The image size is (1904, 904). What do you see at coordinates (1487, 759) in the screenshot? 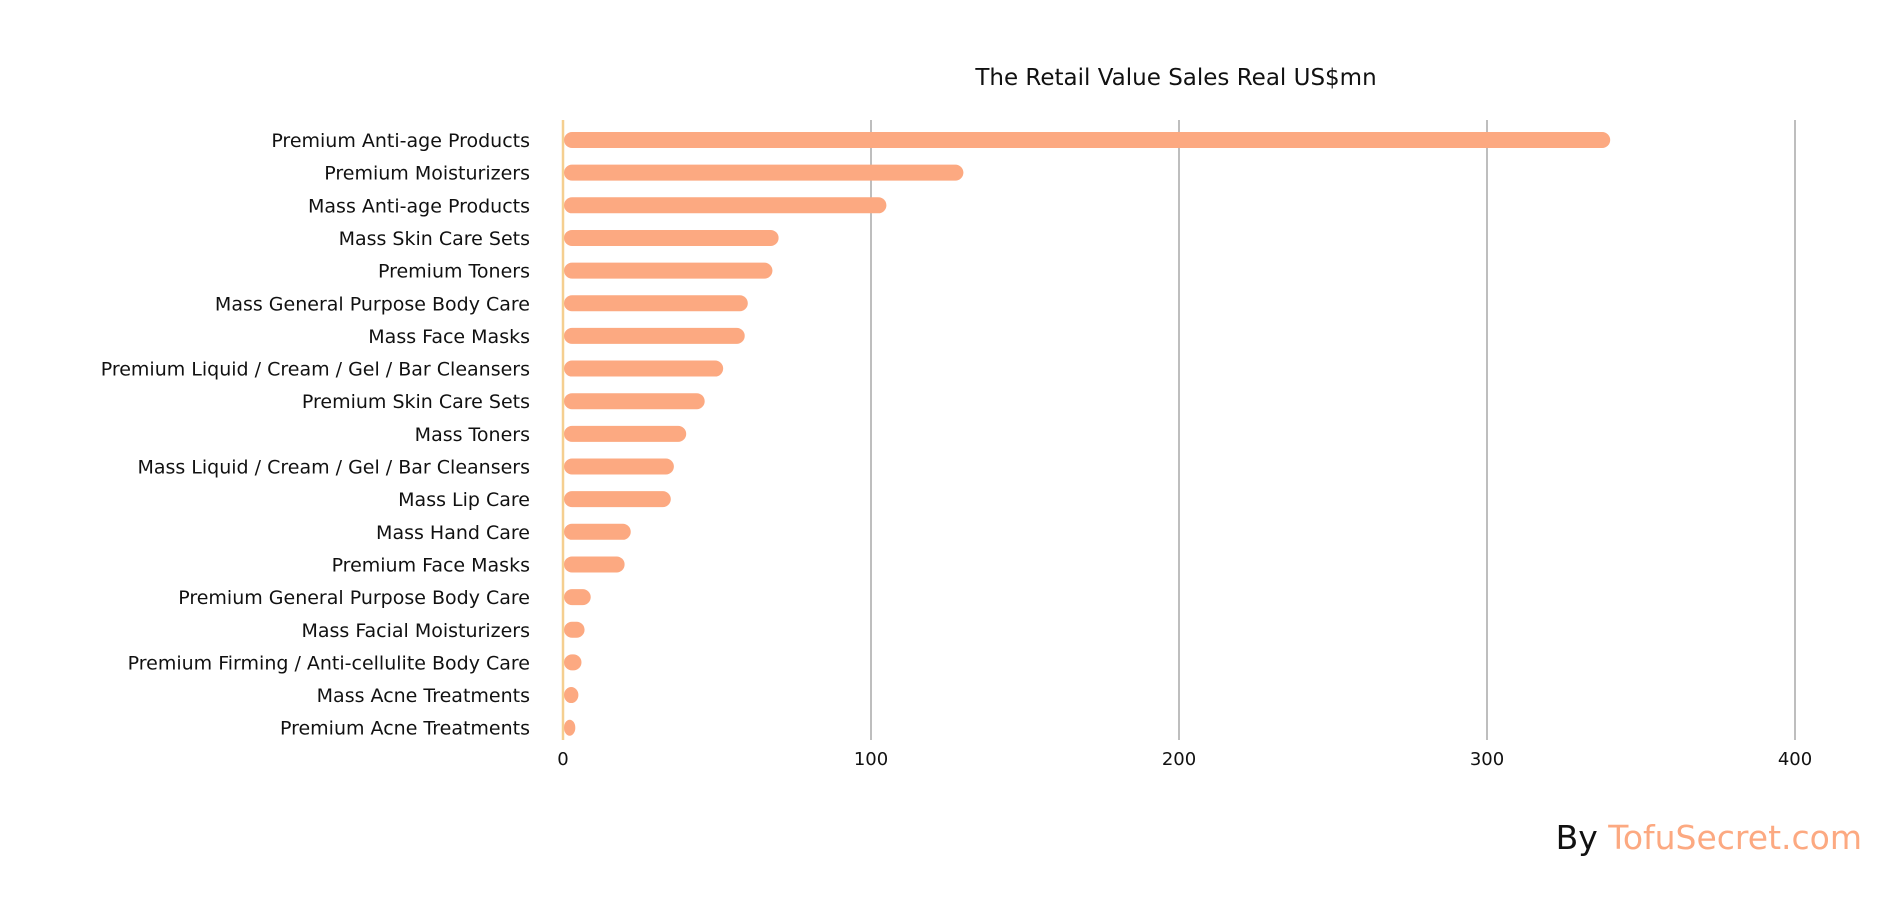
I see `x-tick-label-300: 300` at bounding box center [1487, 759].